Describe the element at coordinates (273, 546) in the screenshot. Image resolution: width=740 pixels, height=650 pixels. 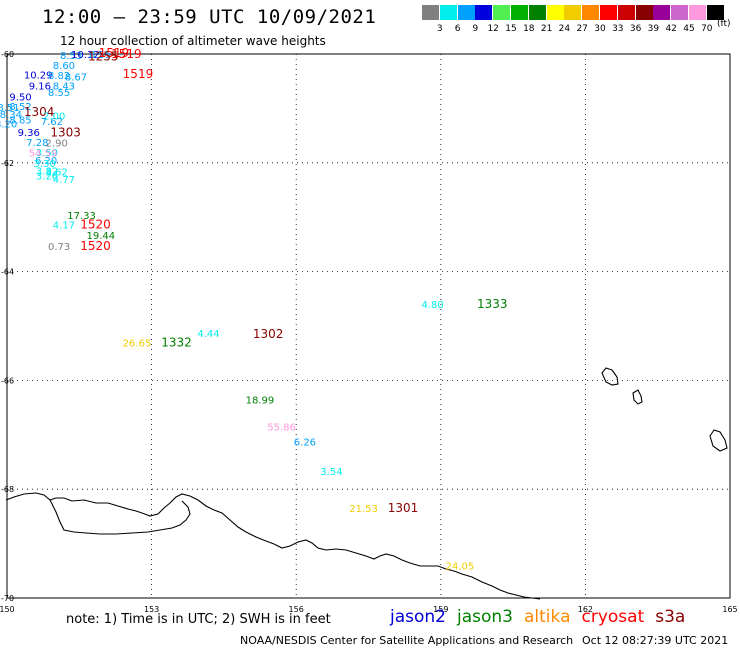
I see `antarctic-coastline` at that location.